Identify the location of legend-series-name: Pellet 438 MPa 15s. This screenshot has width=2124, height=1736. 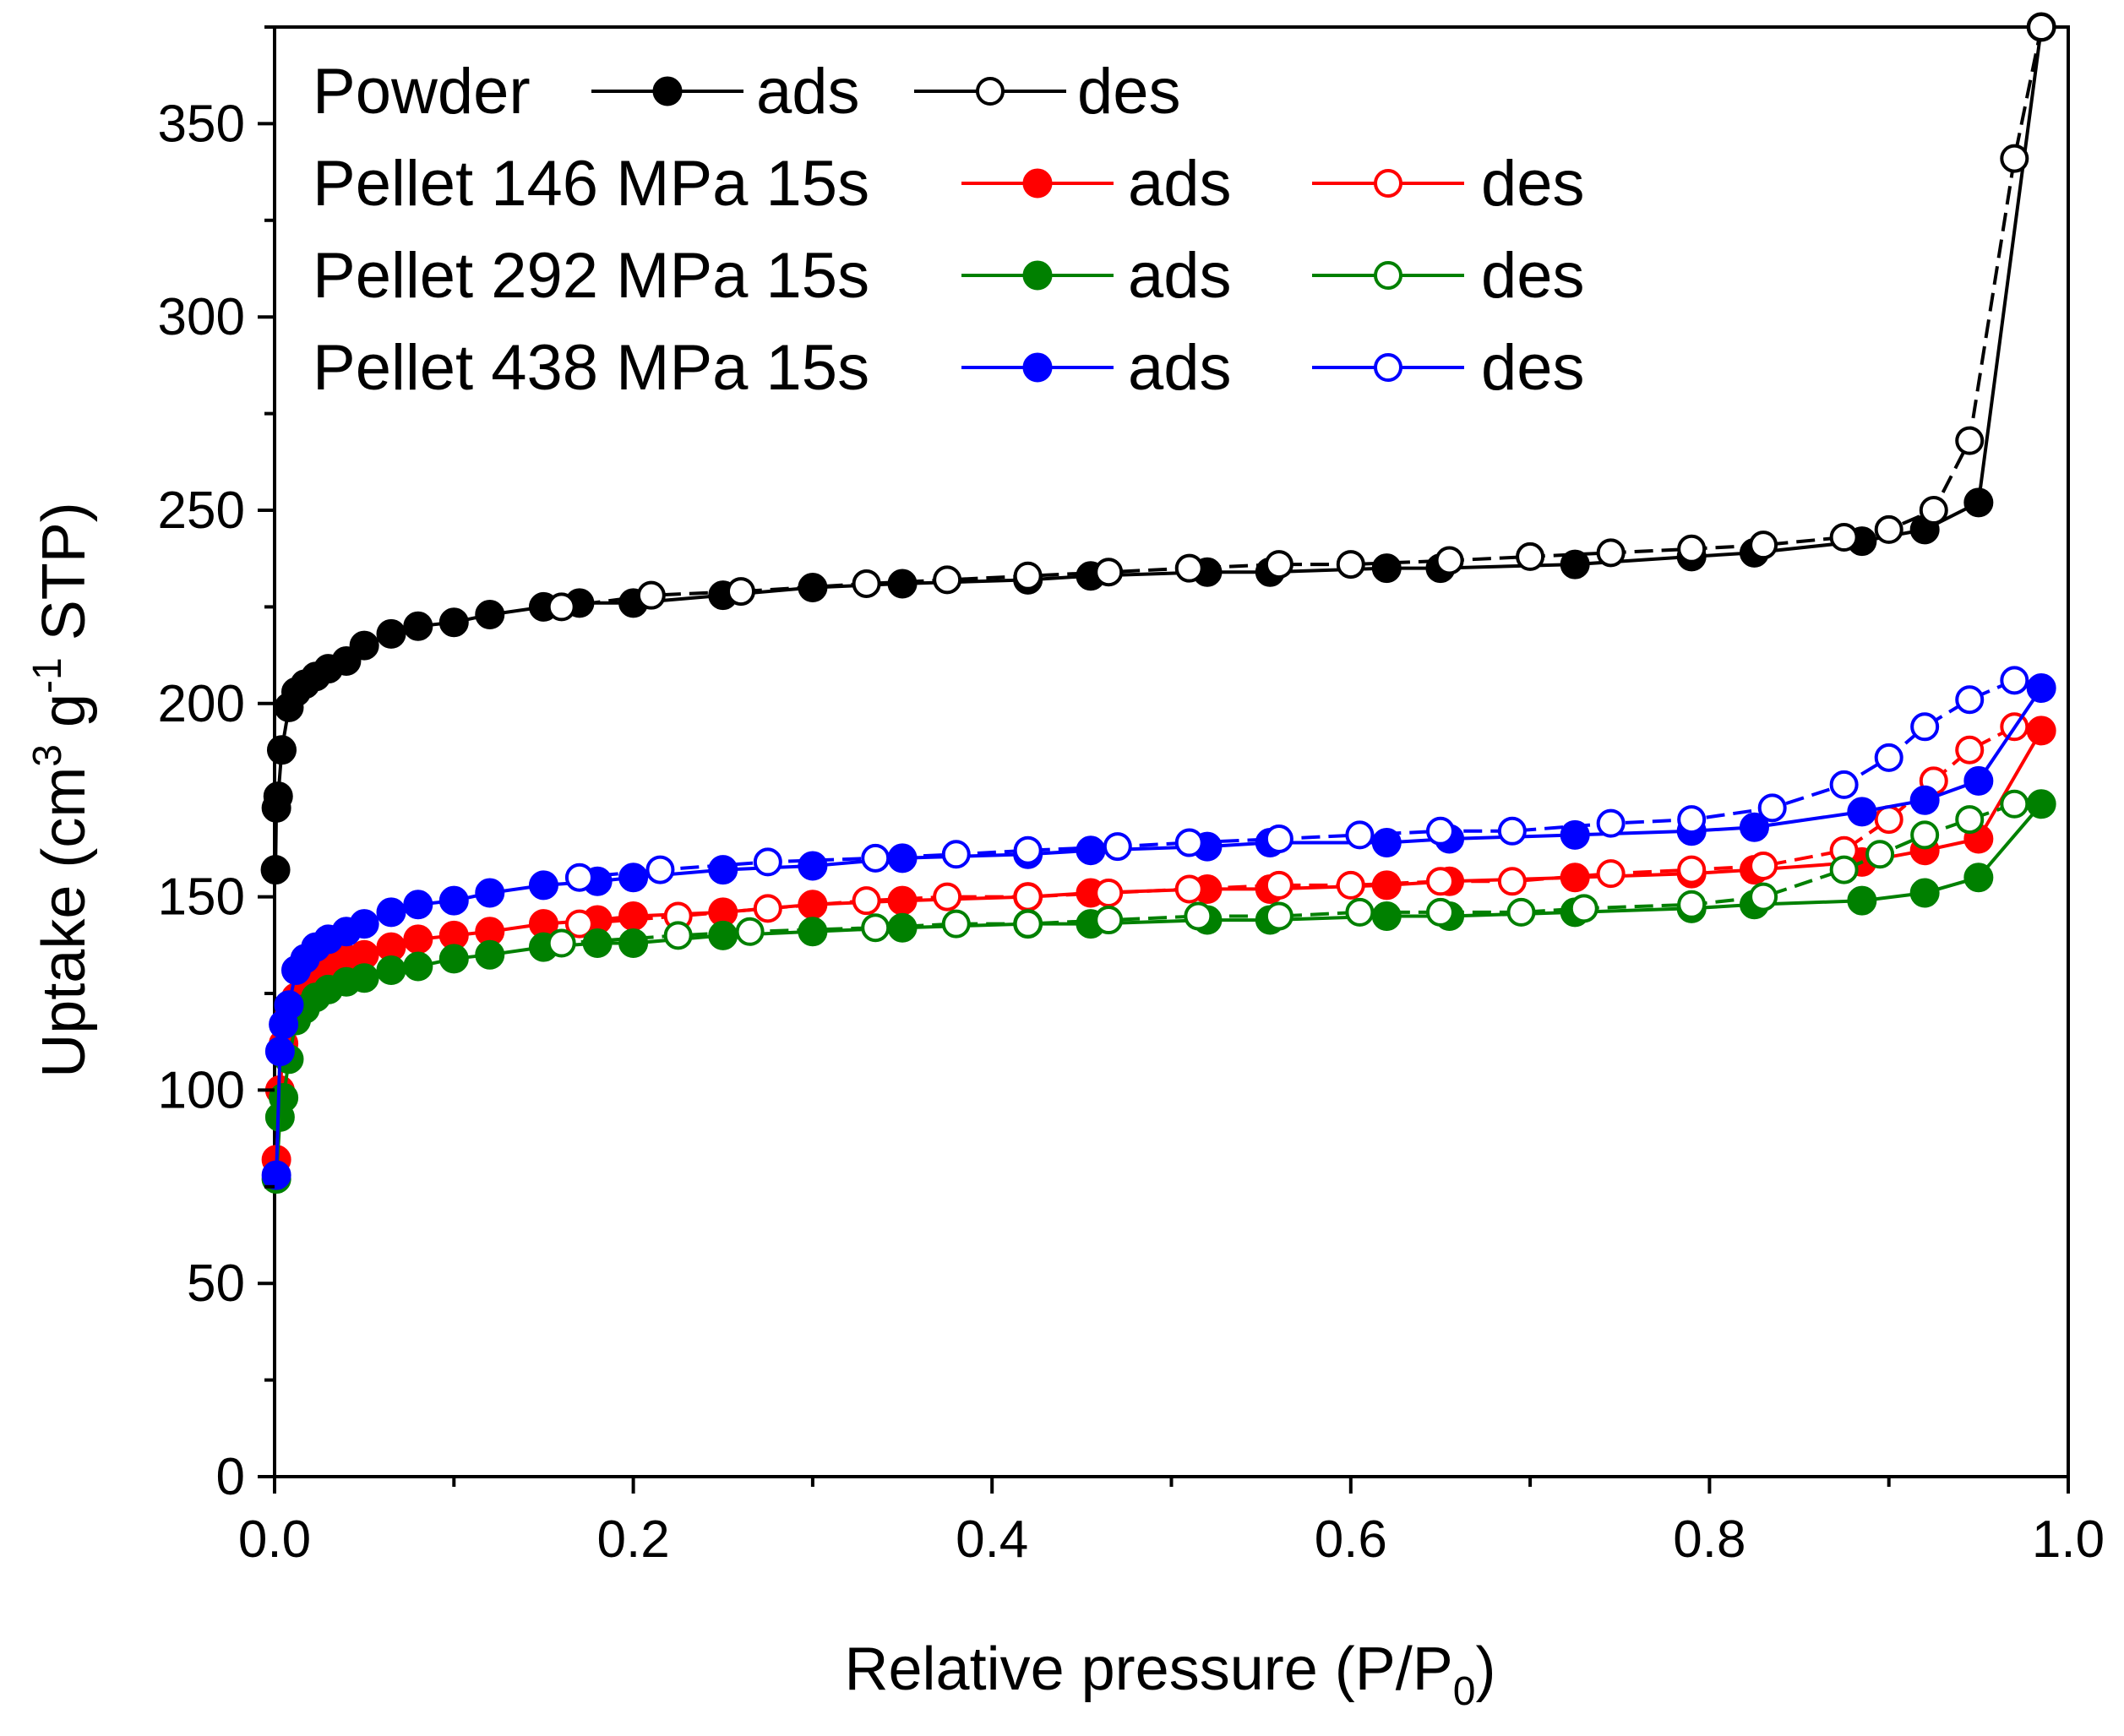
(591, 368).